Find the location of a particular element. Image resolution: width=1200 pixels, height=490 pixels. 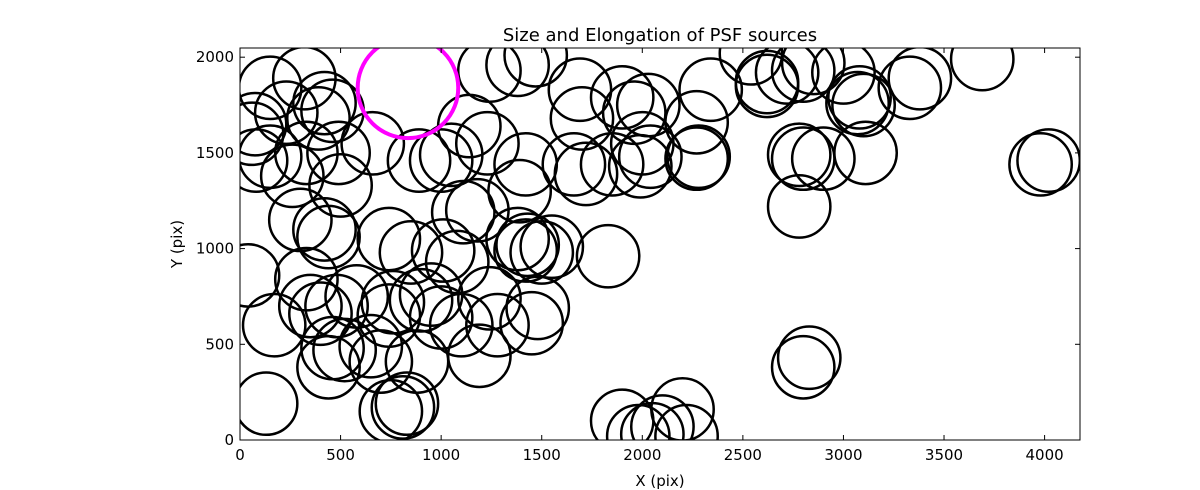

x-tick-label: 4000 is located at coordinates (1045, 455).